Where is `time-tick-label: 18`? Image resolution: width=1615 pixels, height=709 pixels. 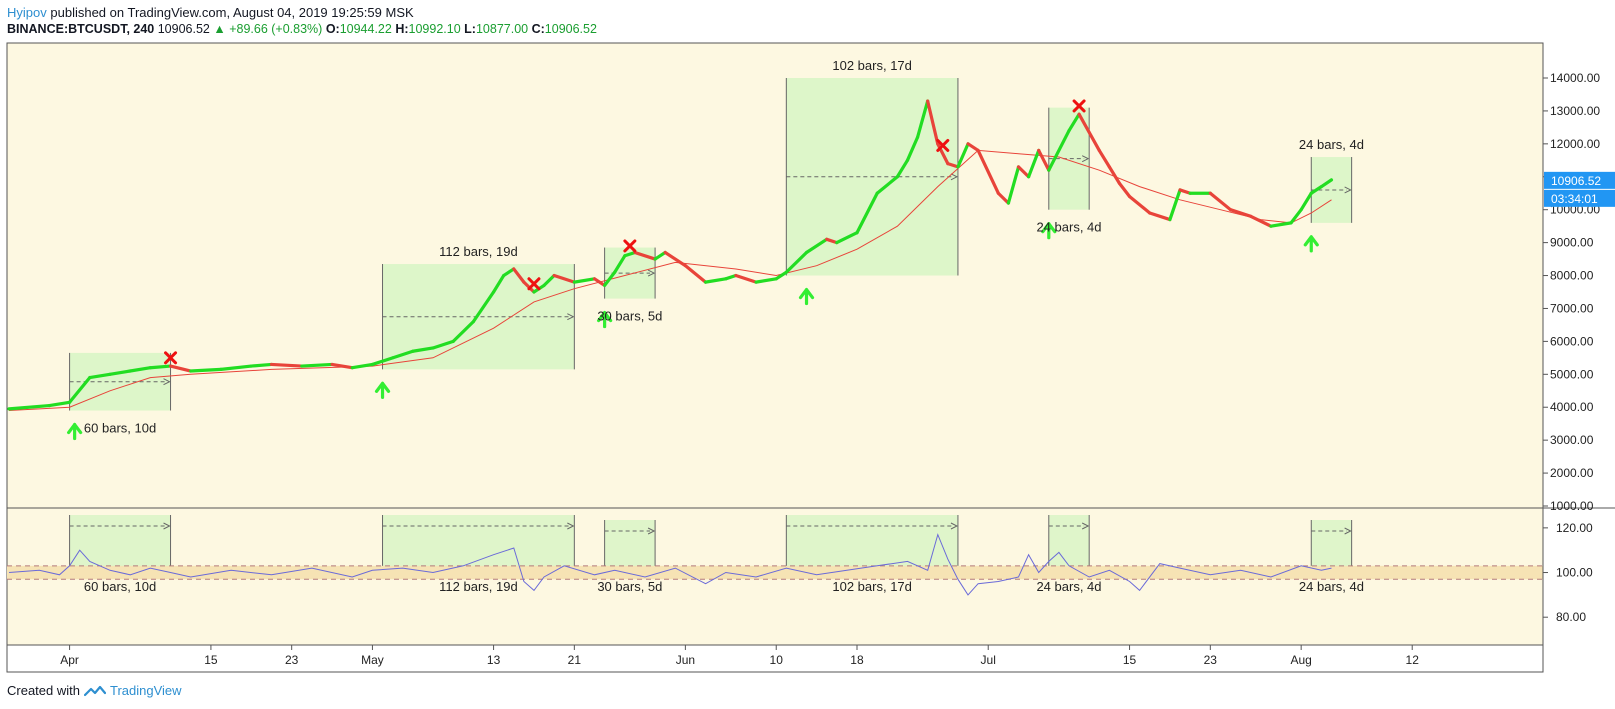
time-tick-label: 18 is located at coordinates (857, 660).